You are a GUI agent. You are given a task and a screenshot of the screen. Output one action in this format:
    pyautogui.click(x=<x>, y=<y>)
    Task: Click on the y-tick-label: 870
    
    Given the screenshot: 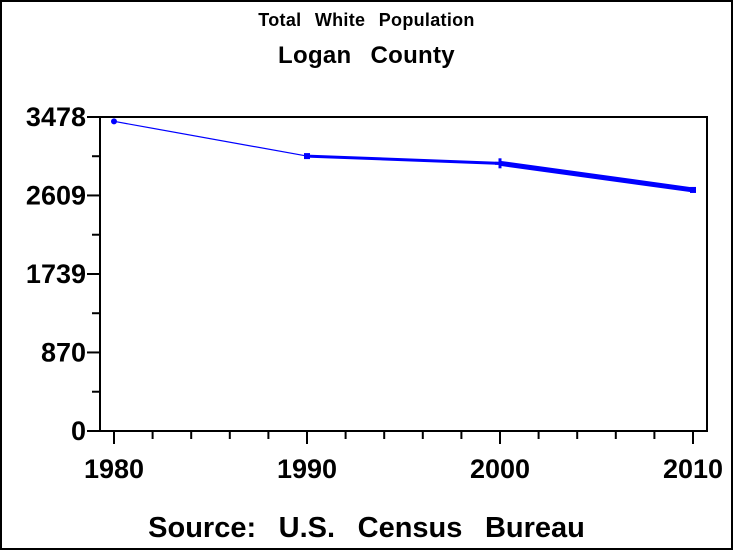 What is the action you would take?
    pyautogui.click(x=63, y=352)
    